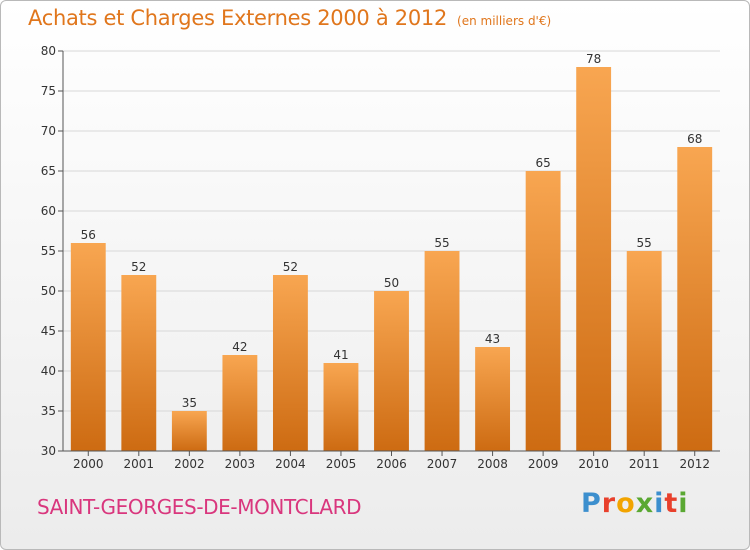  What do you see at coordinates (492, 339) in the screenshot?
I see `data-label: 43` at bounding box center [492, 339].